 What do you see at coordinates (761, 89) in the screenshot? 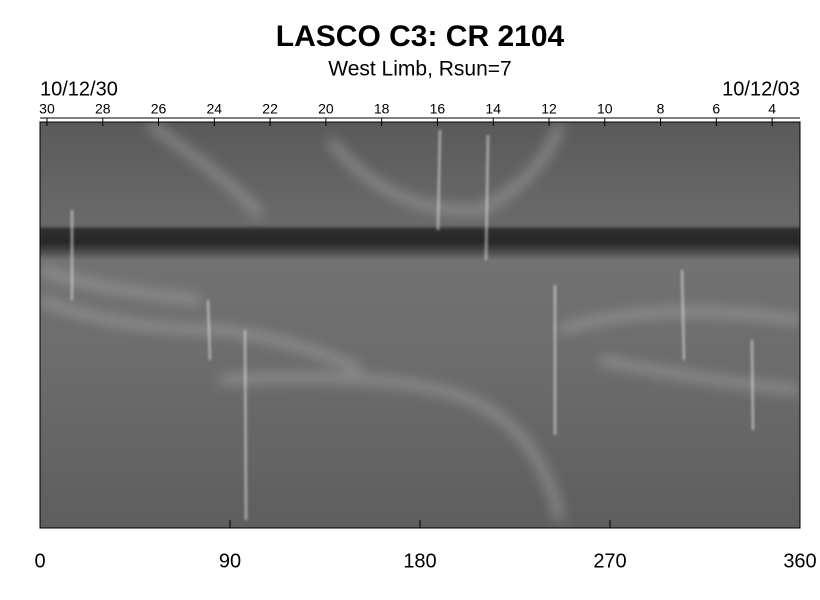
I see `end-date: 10/12/03` at bounding box center [761, 89].